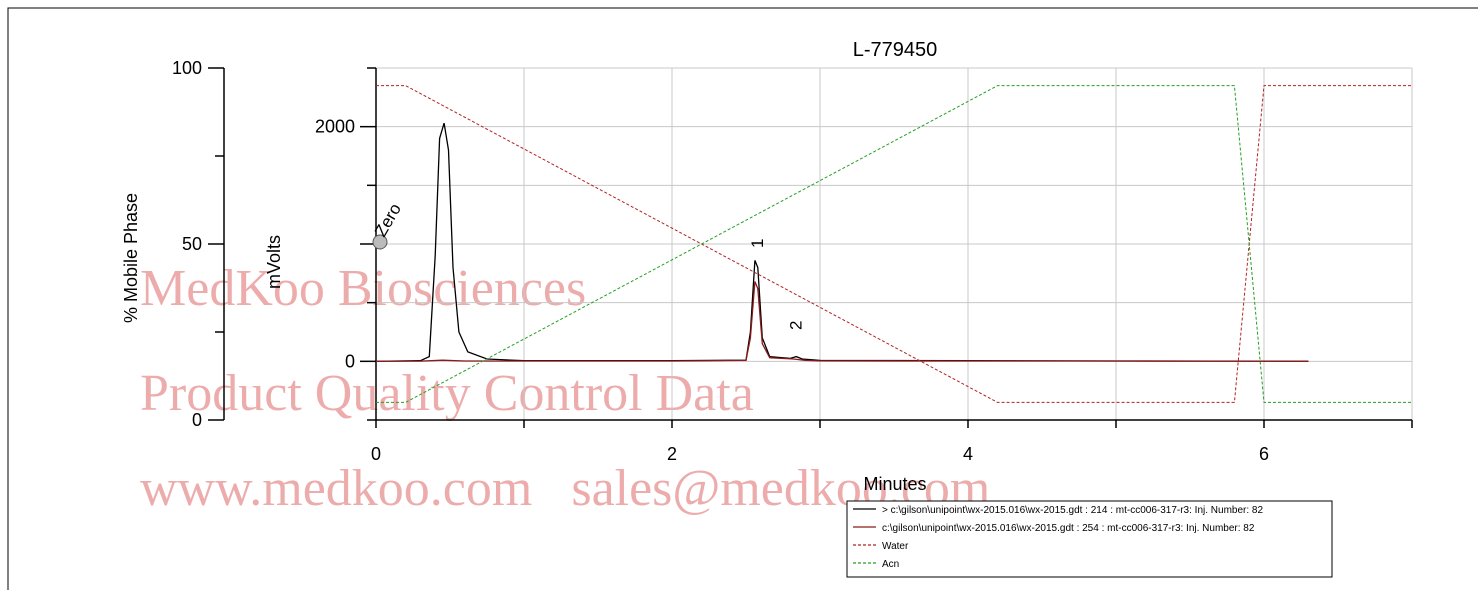  Describe the element at coordinates (192, 244) in the screenshot. I see `phase-tick-label: 50` at that location.